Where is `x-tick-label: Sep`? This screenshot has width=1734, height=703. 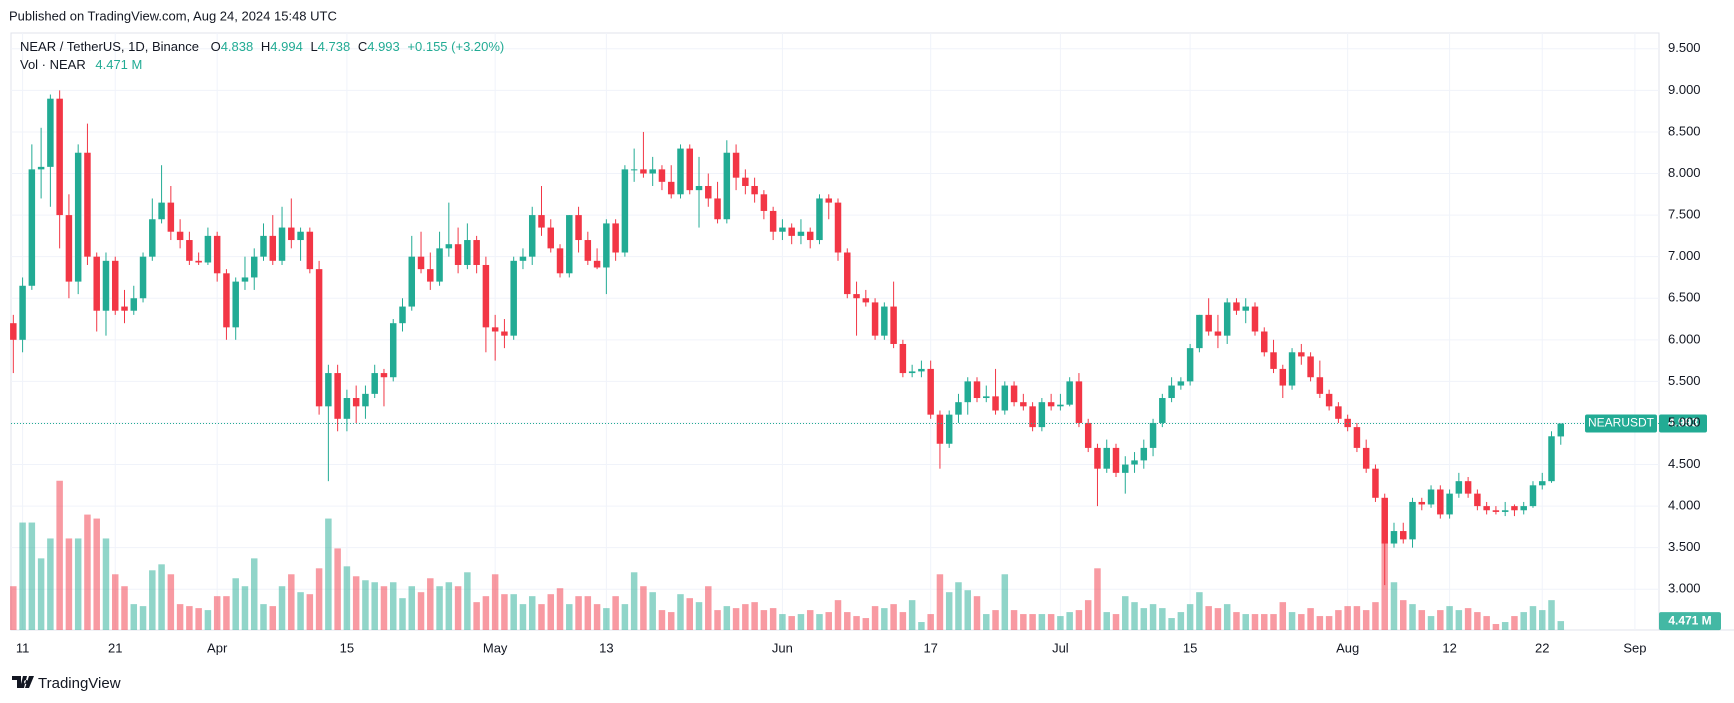 x-tick-label: Sep is located at coordinates (1634, 647).